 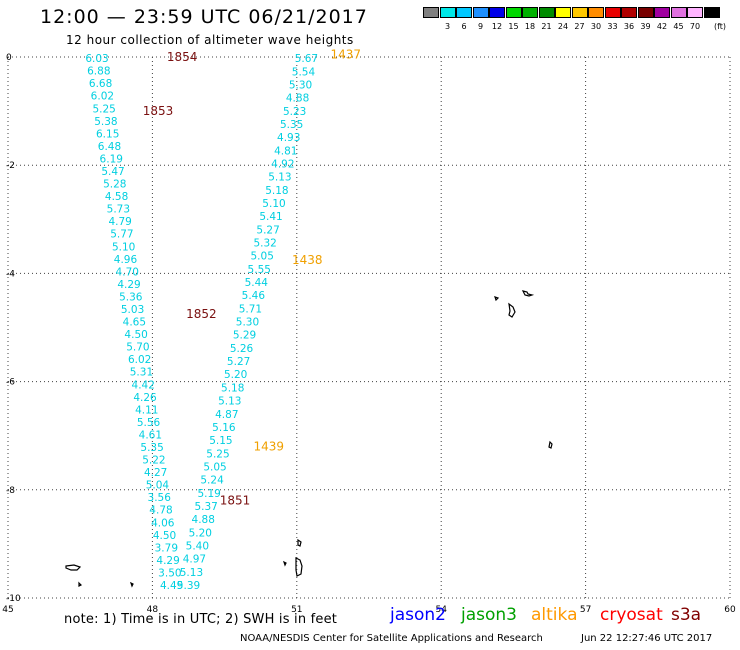 I want to click on swh-value: 4.29, so click(x=128, y=285).